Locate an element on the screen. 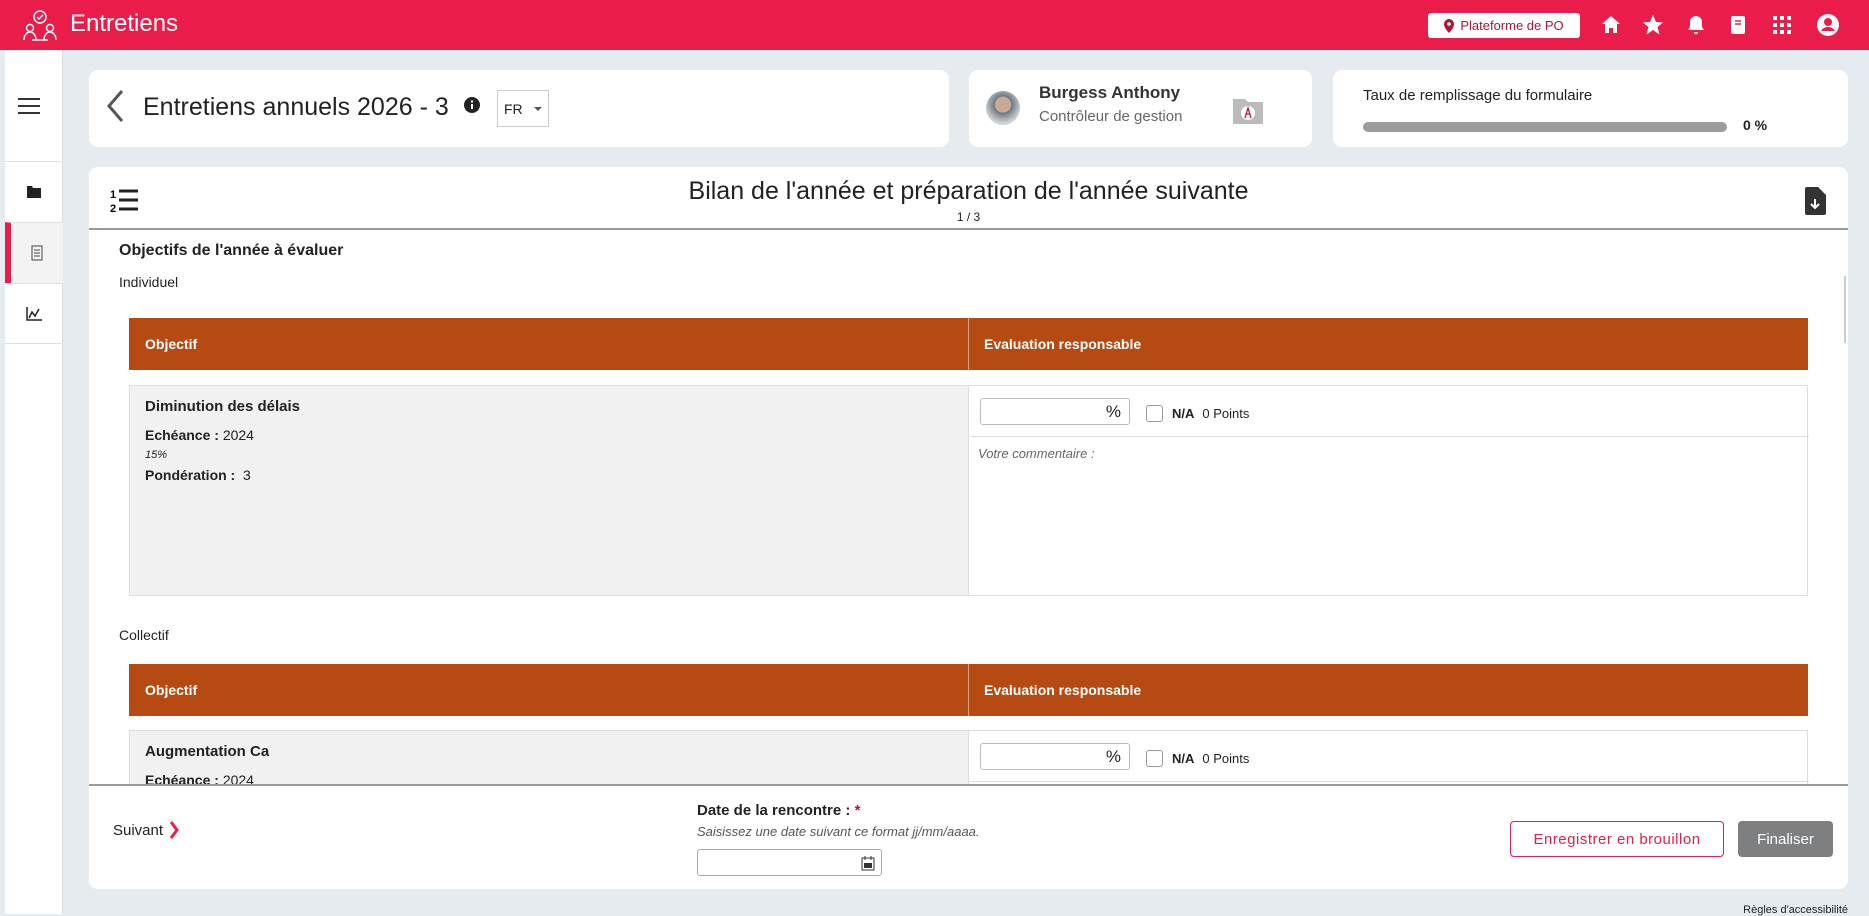 This screenshot has width=1869, height=916. date-label: Date de la rencontre : * is located at coordinates (779, 810).